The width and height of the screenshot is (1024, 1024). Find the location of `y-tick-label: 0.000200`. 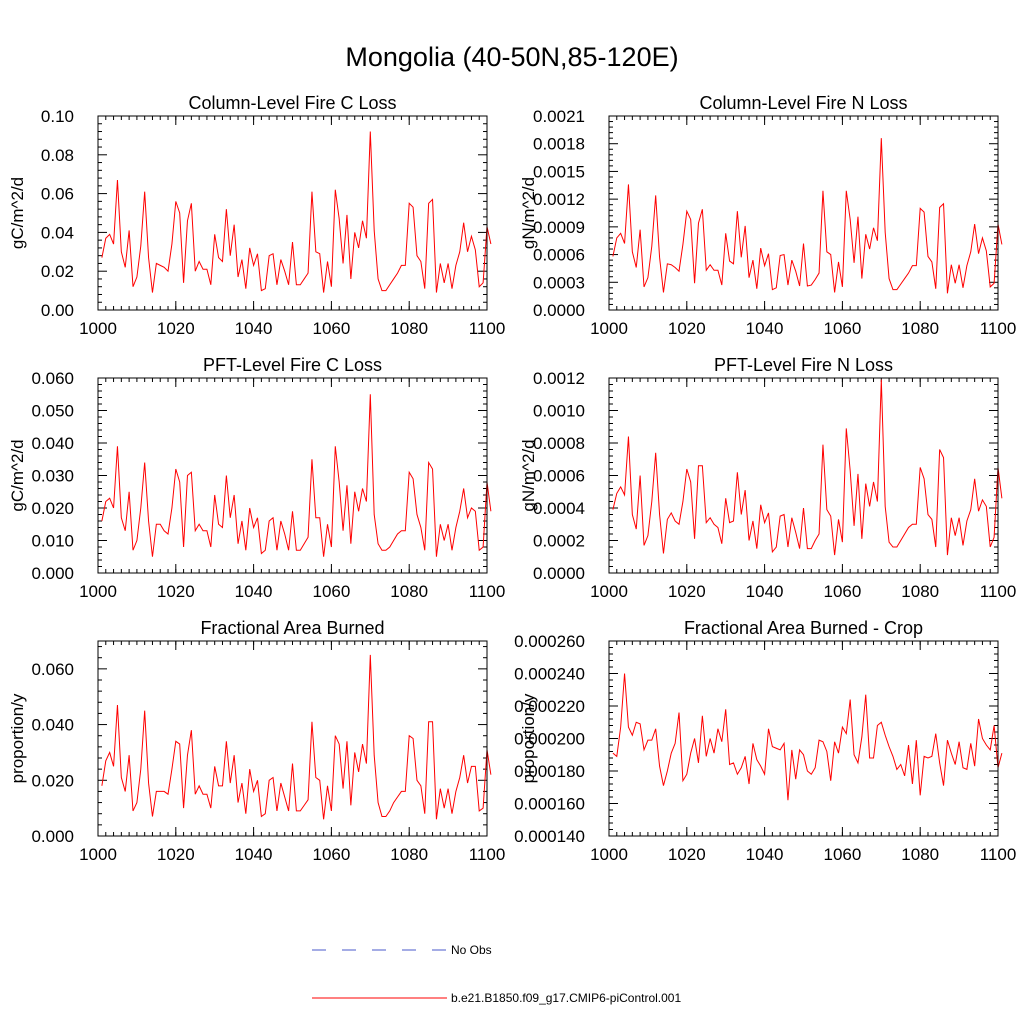

y-tick-label: 0.000200 is located at coordinates (549, 739).